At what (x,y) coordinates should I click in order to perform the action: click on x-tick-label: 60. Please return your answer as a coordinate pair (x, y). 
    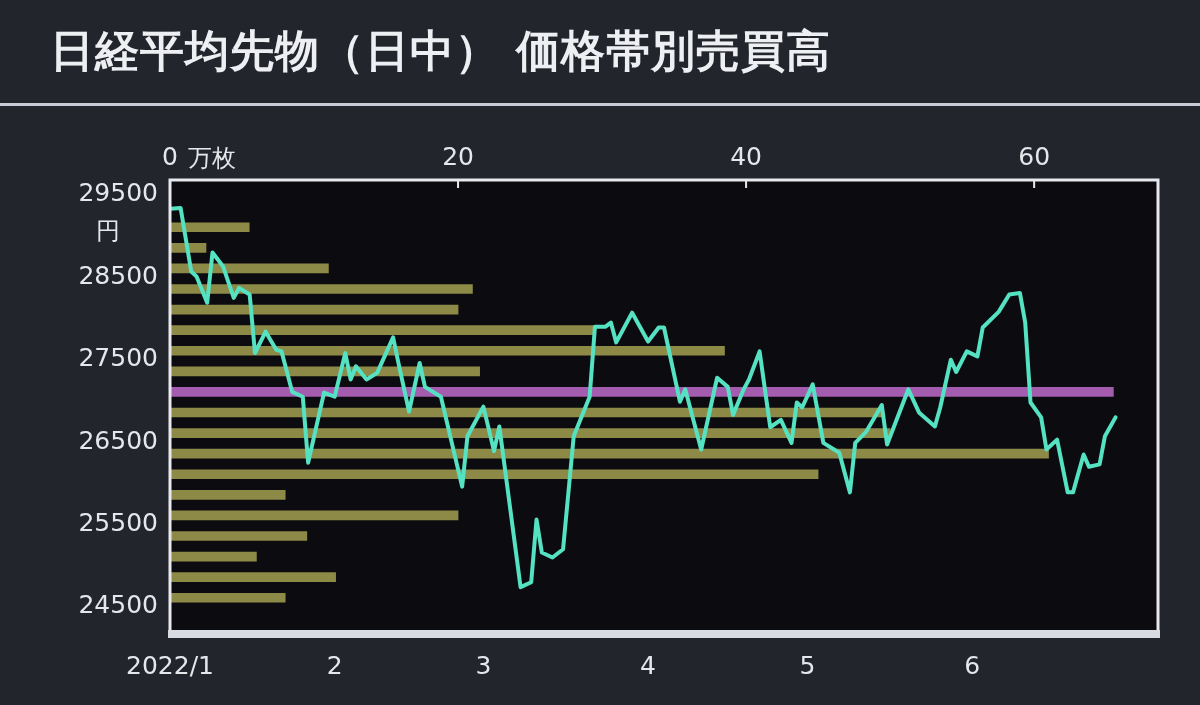
    Looking at the image, I should click on (1034, 156).